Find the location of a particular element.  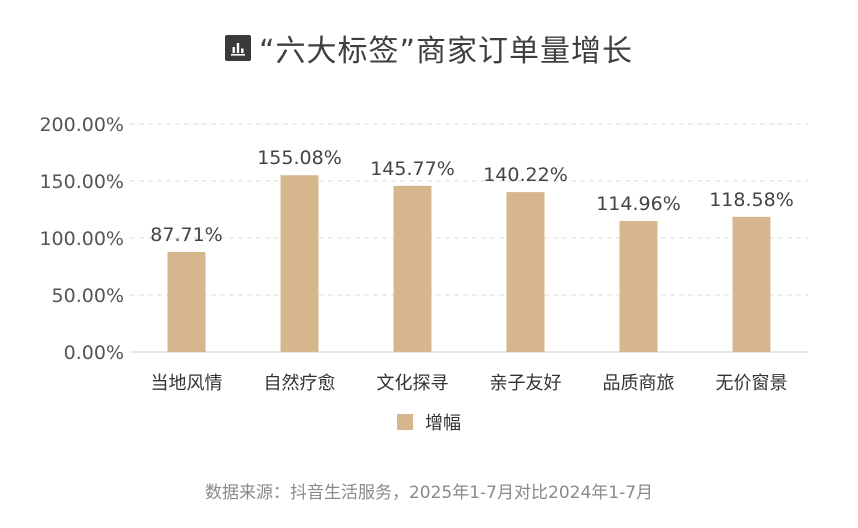

bar-chart-icon is located at coordinates (237, 48).